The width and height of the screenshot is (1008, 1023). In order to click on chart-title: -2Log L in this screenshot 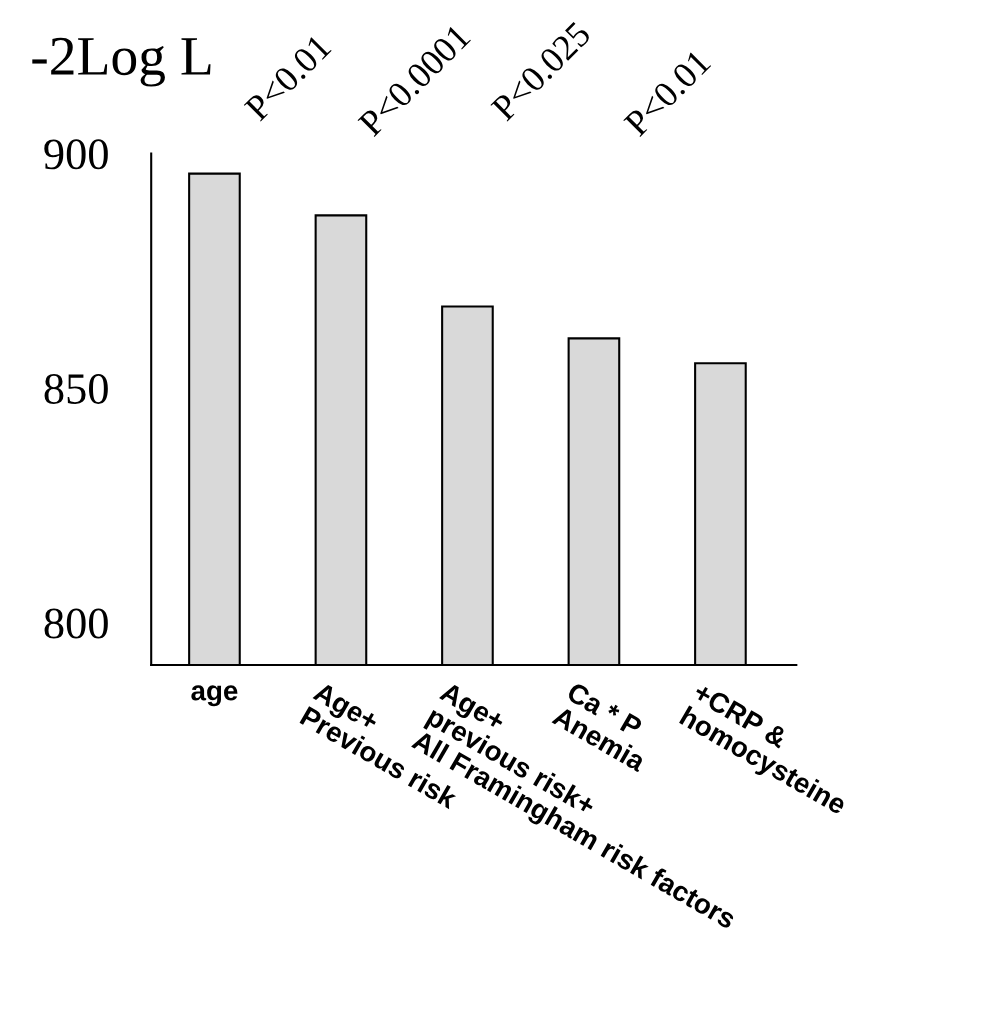, I will do `click(121, 62)`.